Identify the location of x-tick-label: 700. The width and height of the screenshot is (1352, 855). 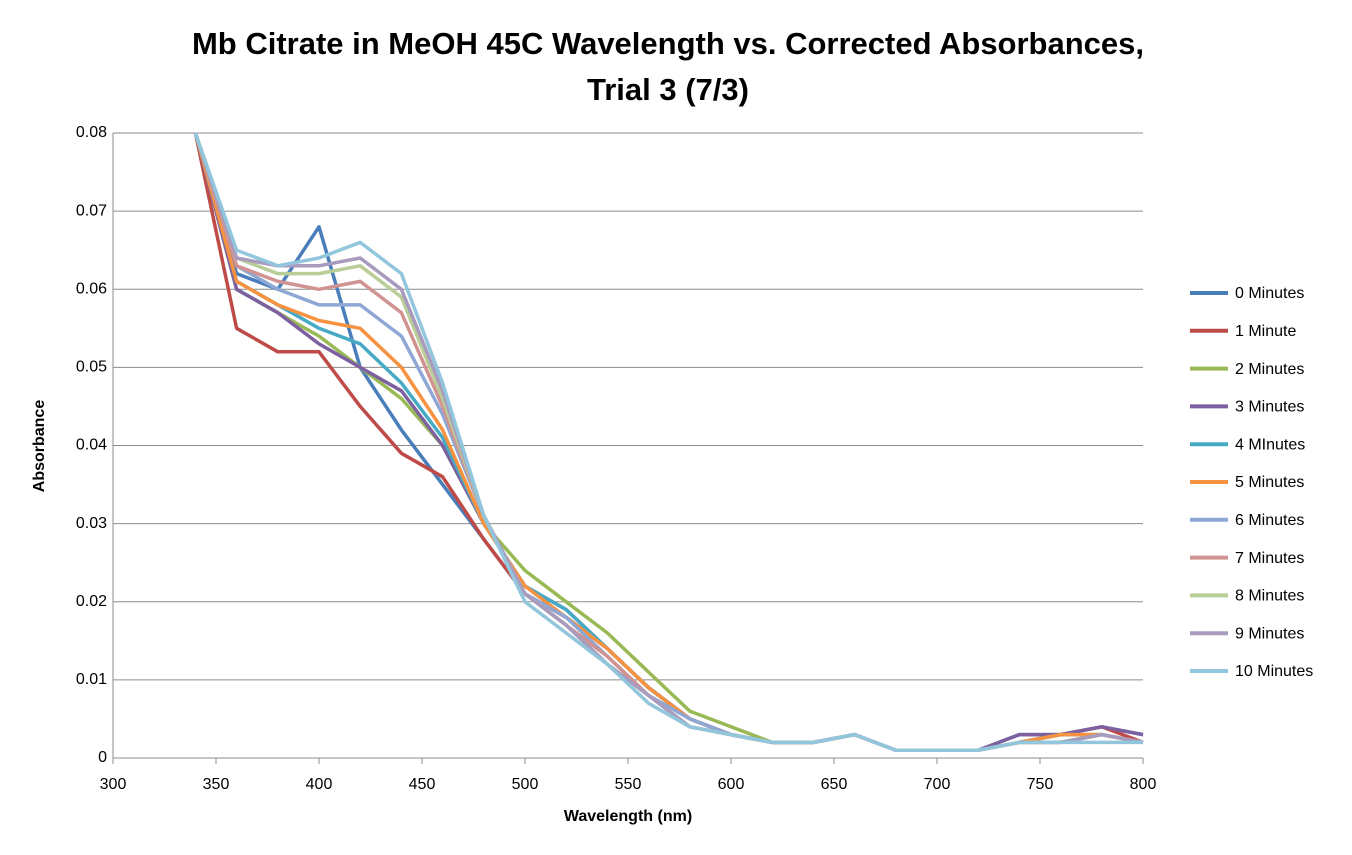
(937, 784).